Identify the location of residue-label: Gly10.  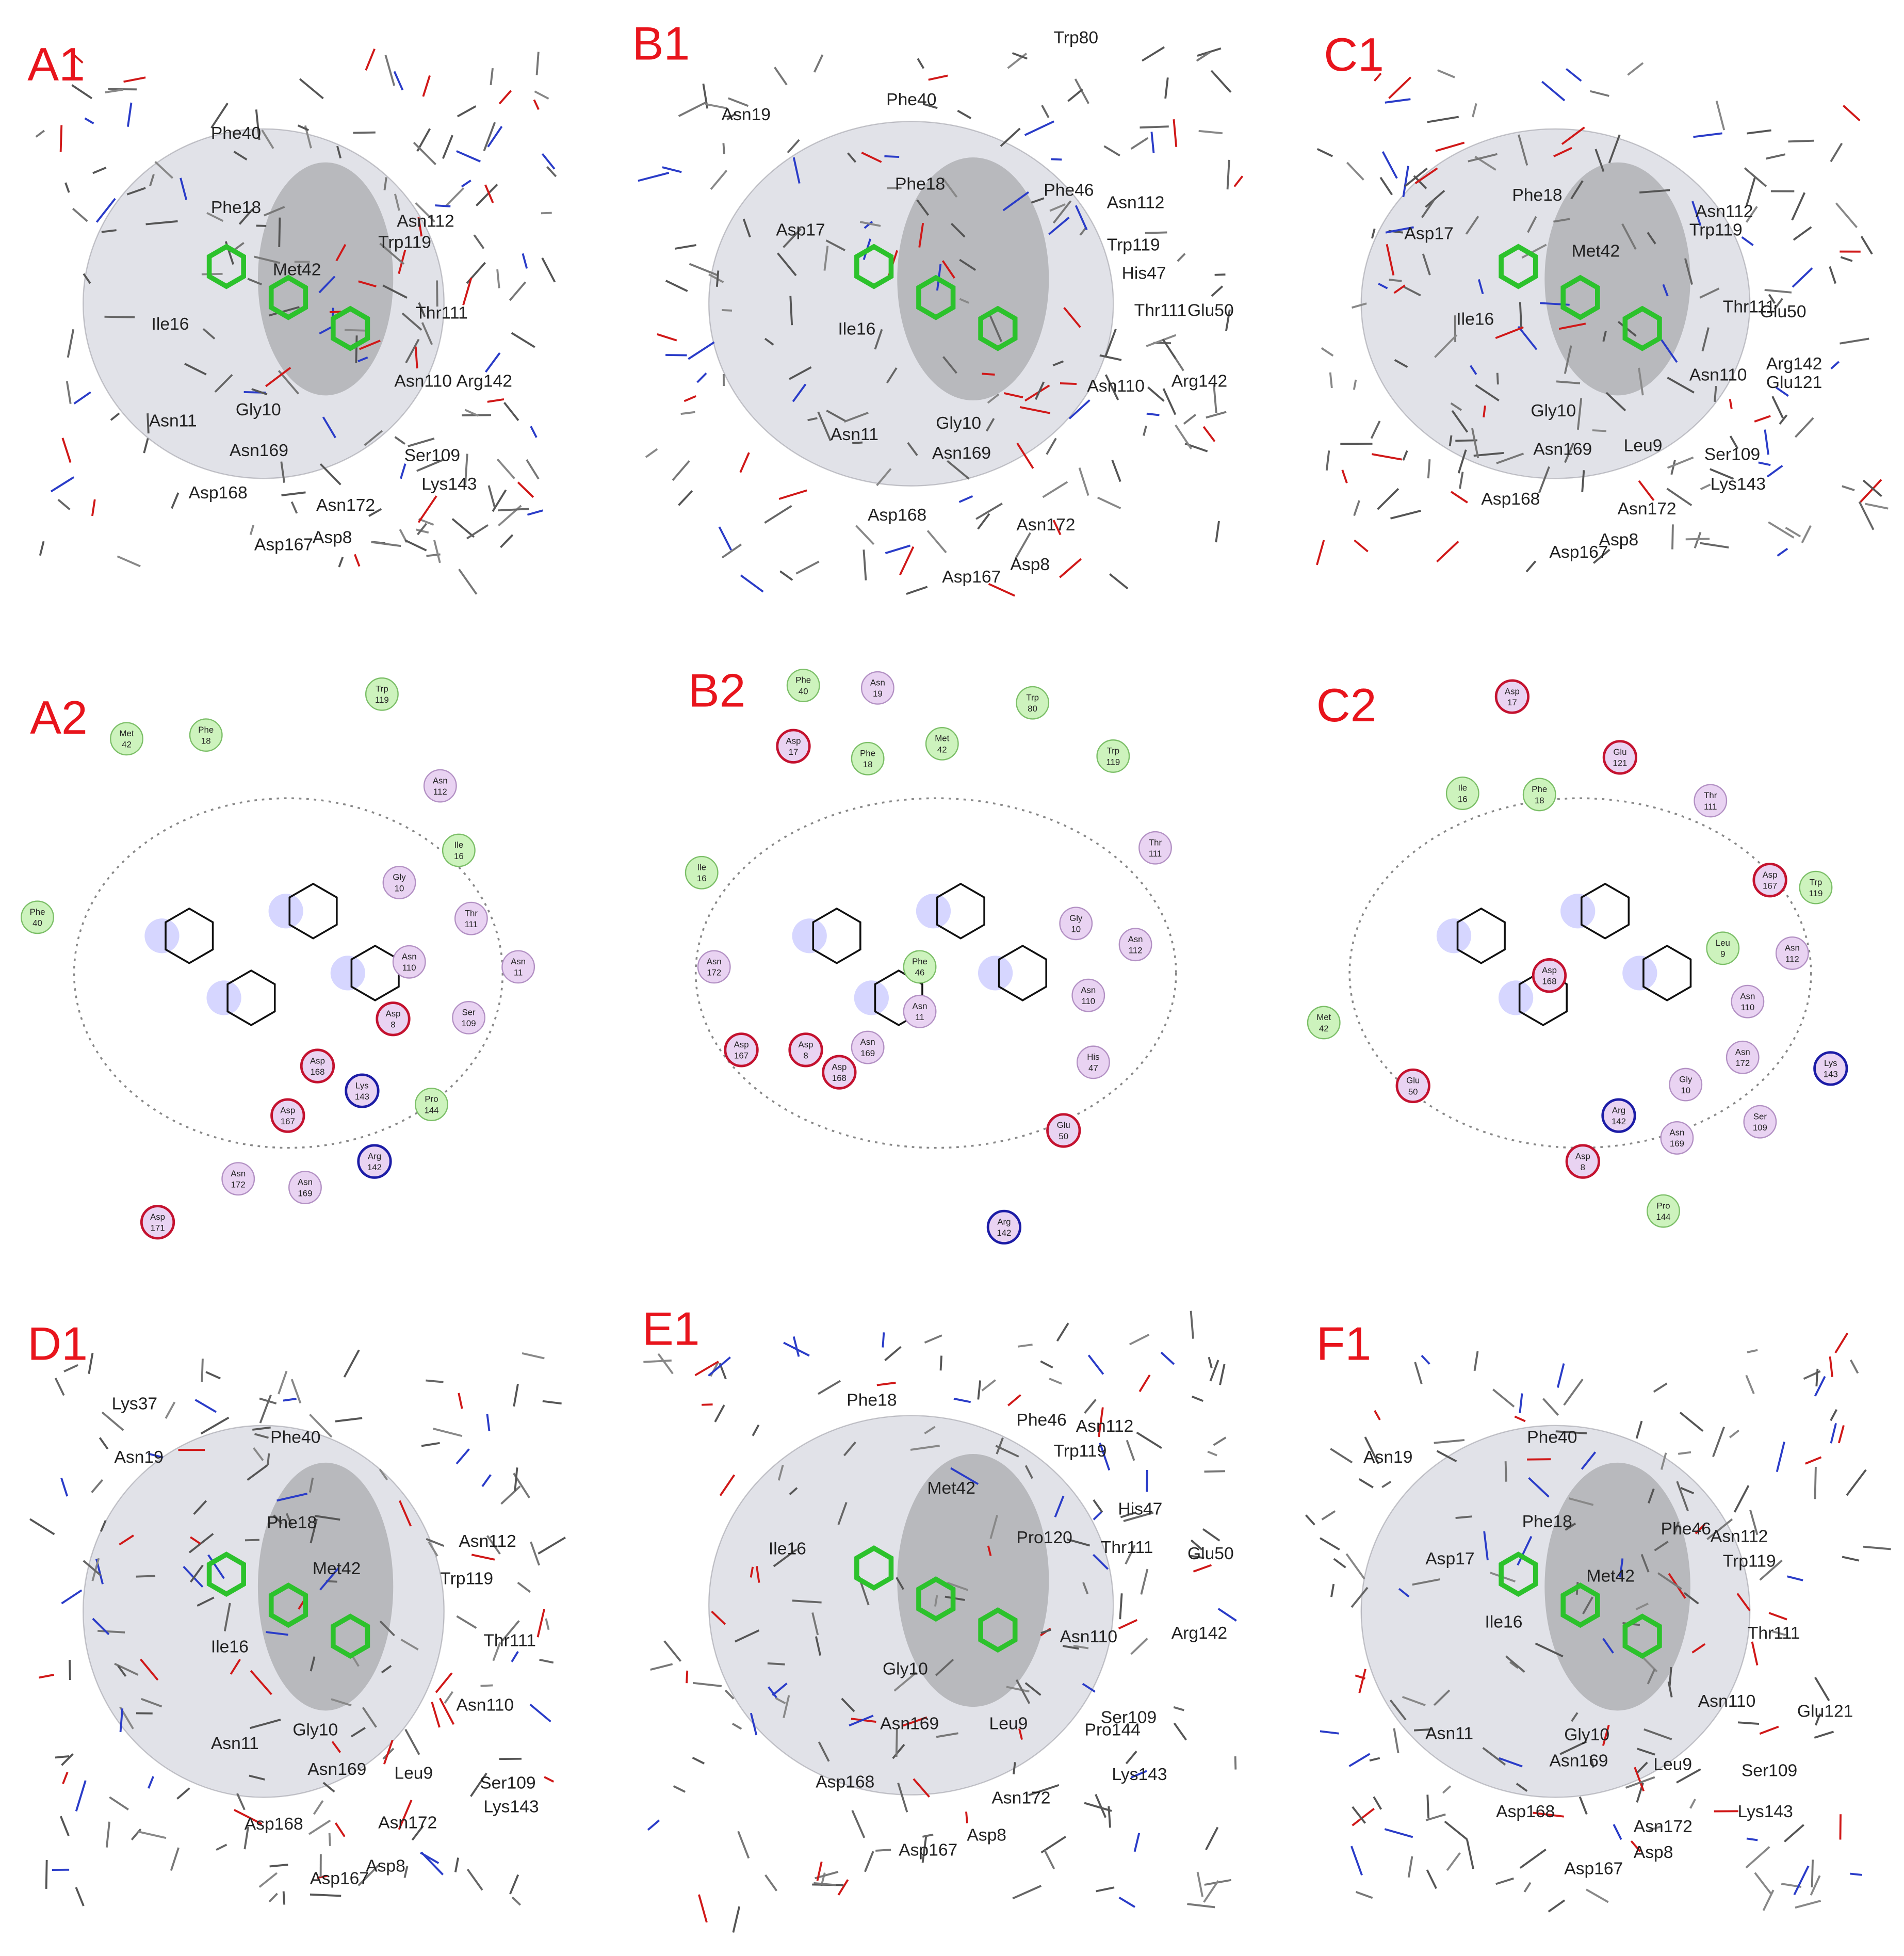
(315, 1729).